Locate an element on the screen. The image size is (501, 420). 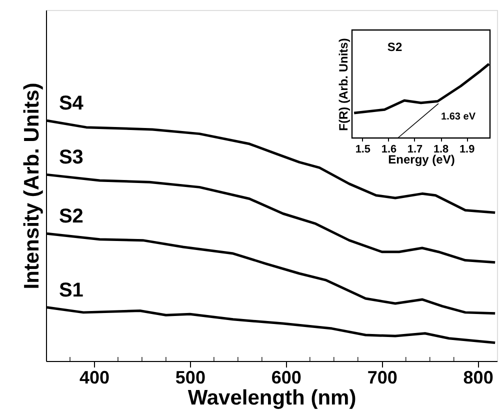
chart-title: S2 is located at coordinates (394, 47).